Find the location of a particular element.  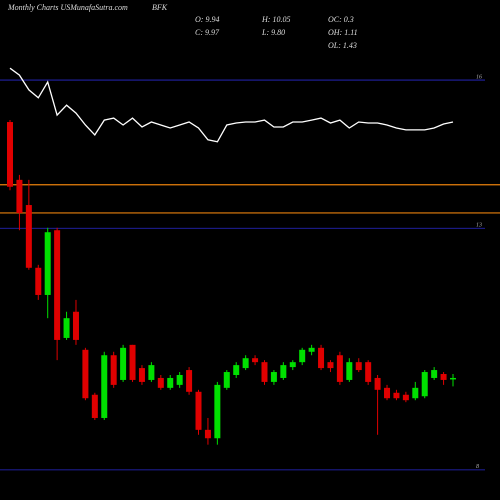

y-tick-label: 13 is located at coordinates (479, 226).